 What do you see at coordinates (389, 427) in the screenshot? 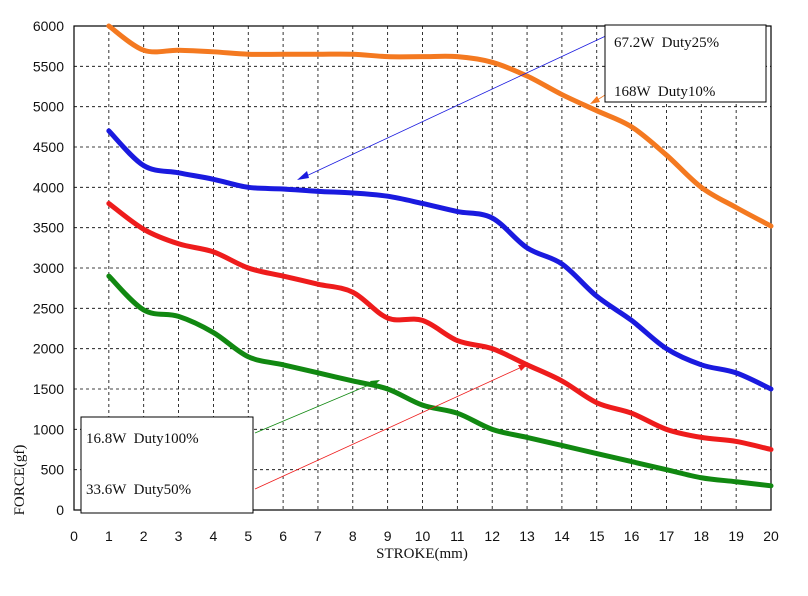
I see `leader-line-33w` at bounding box center [389, 427].